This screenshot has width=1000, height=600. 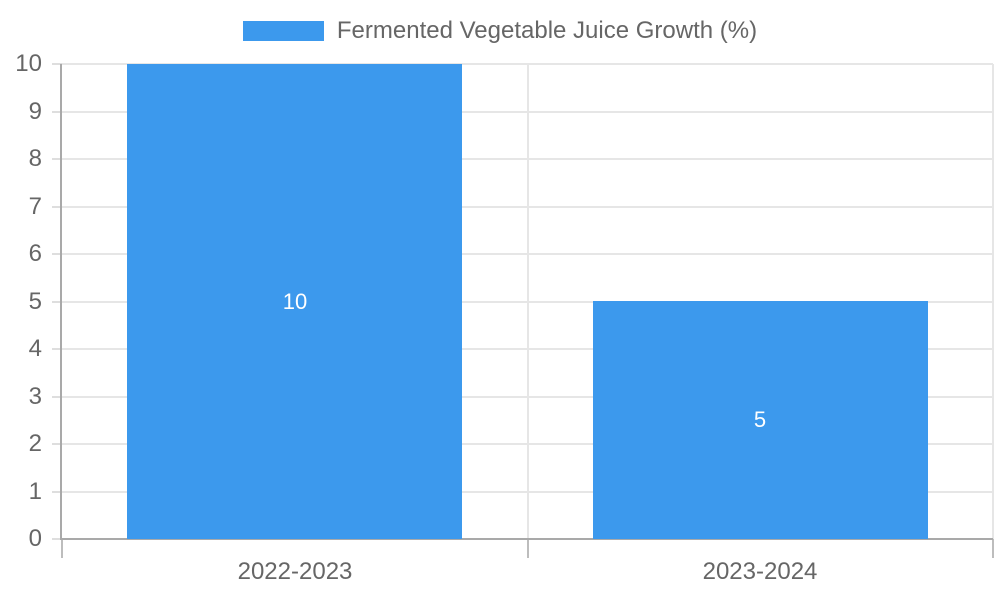 What do you see at coordinates (28, 63) in the screenshot?
I see `y-tick-label: 10` at bounding box center [28, 63].